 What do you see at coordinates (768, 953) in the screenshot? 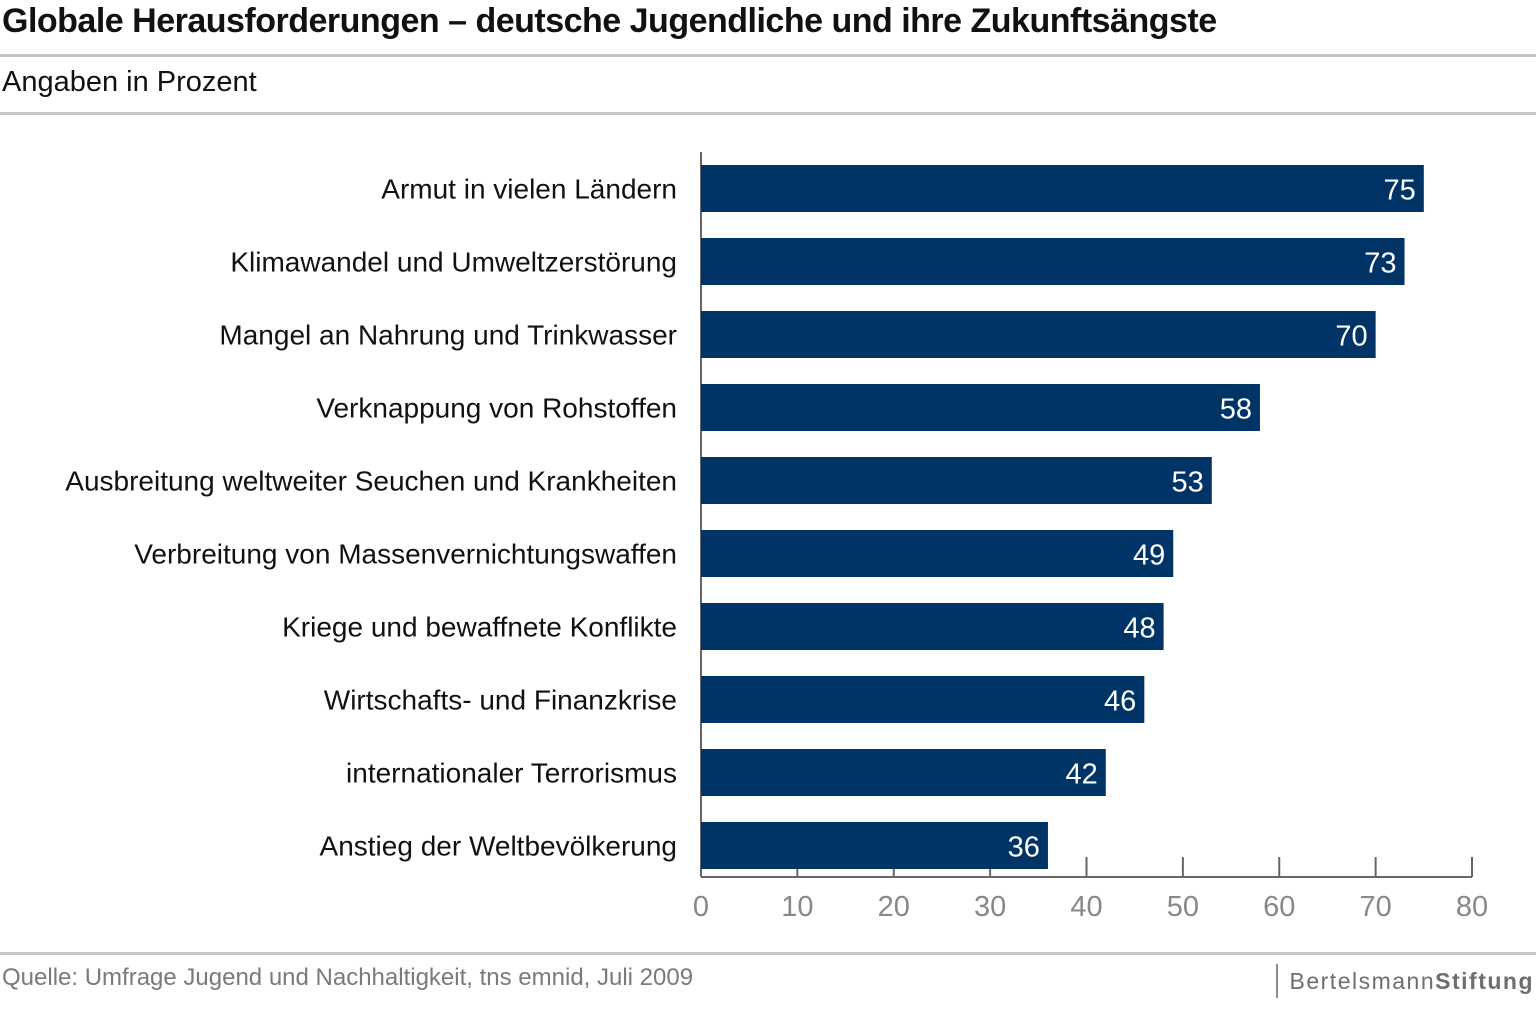
I see `footer-divider` at bounding box center [768, 953].